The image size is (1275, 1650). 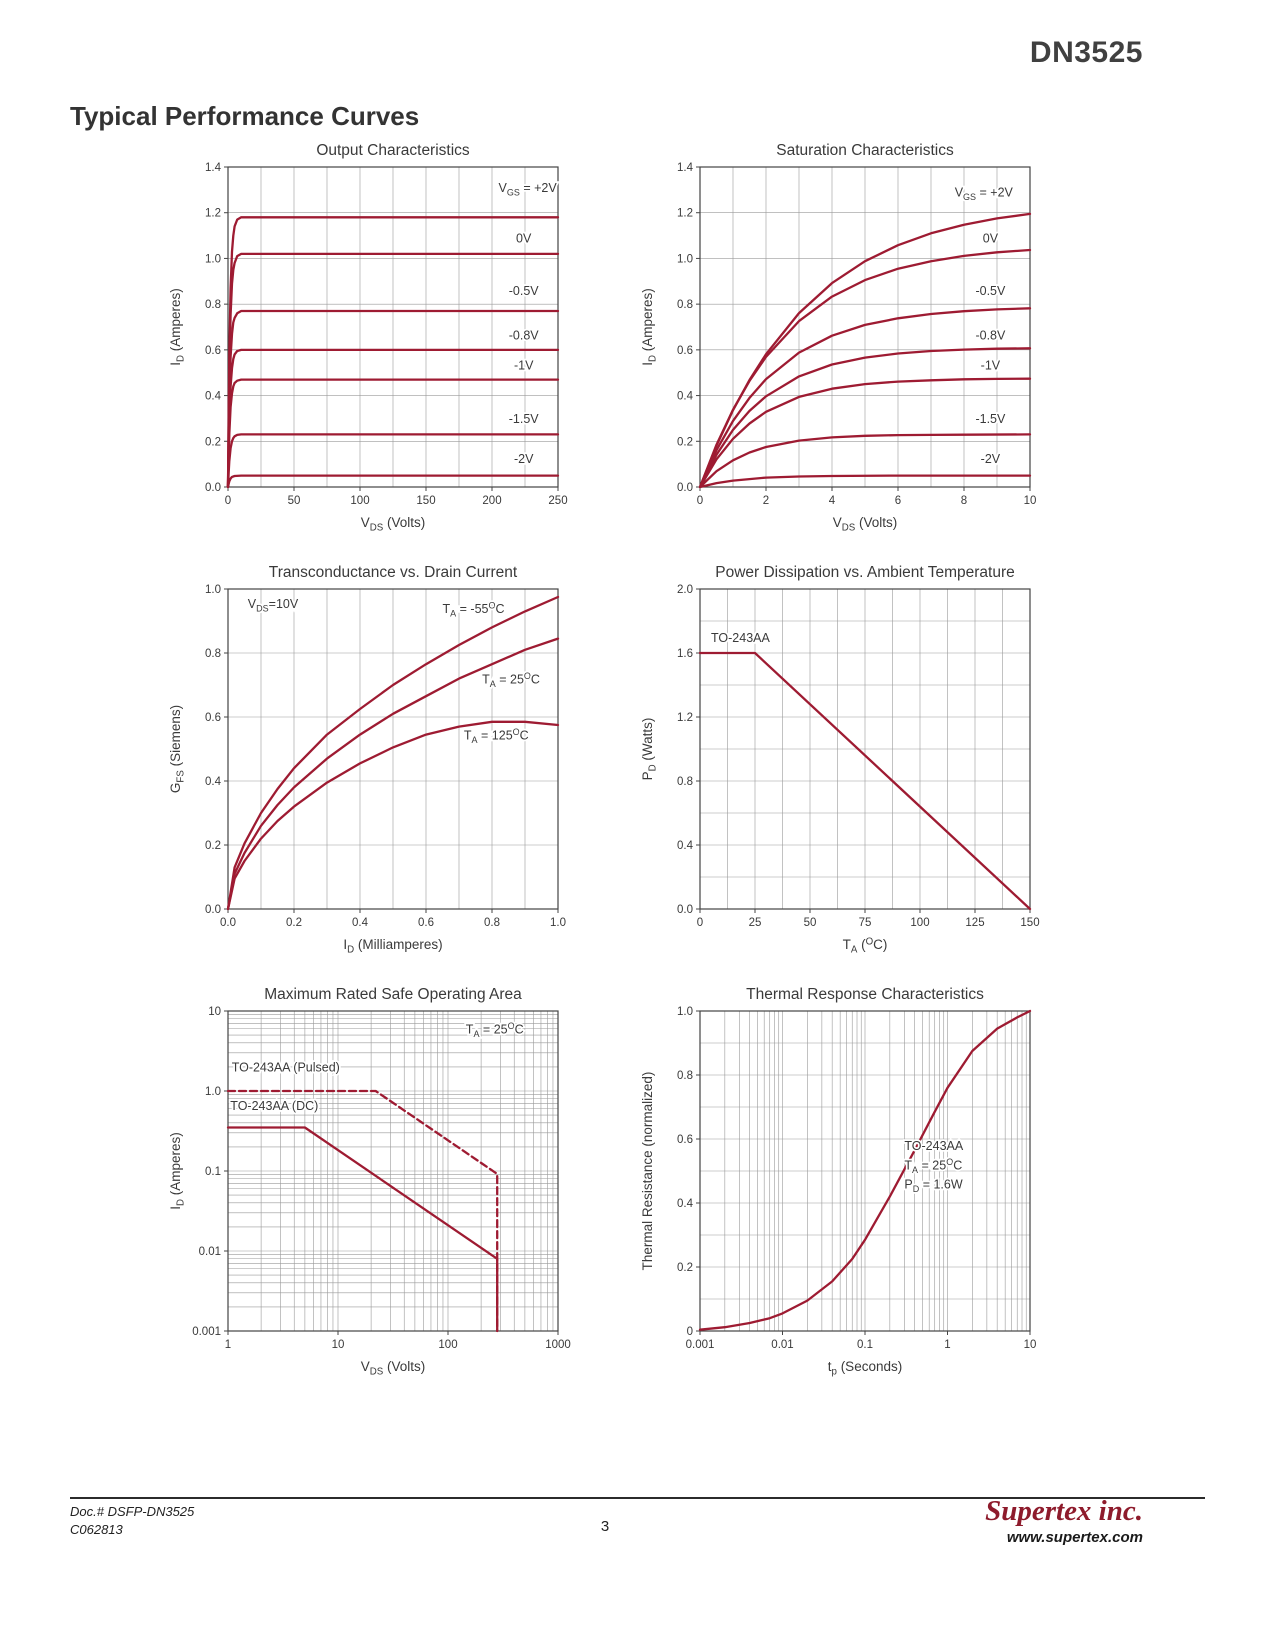 What do you see at coordinates (245, 116) in the screenshot?
I see `page-title: Typical Performance Curves` at bounding box center [245, 116].